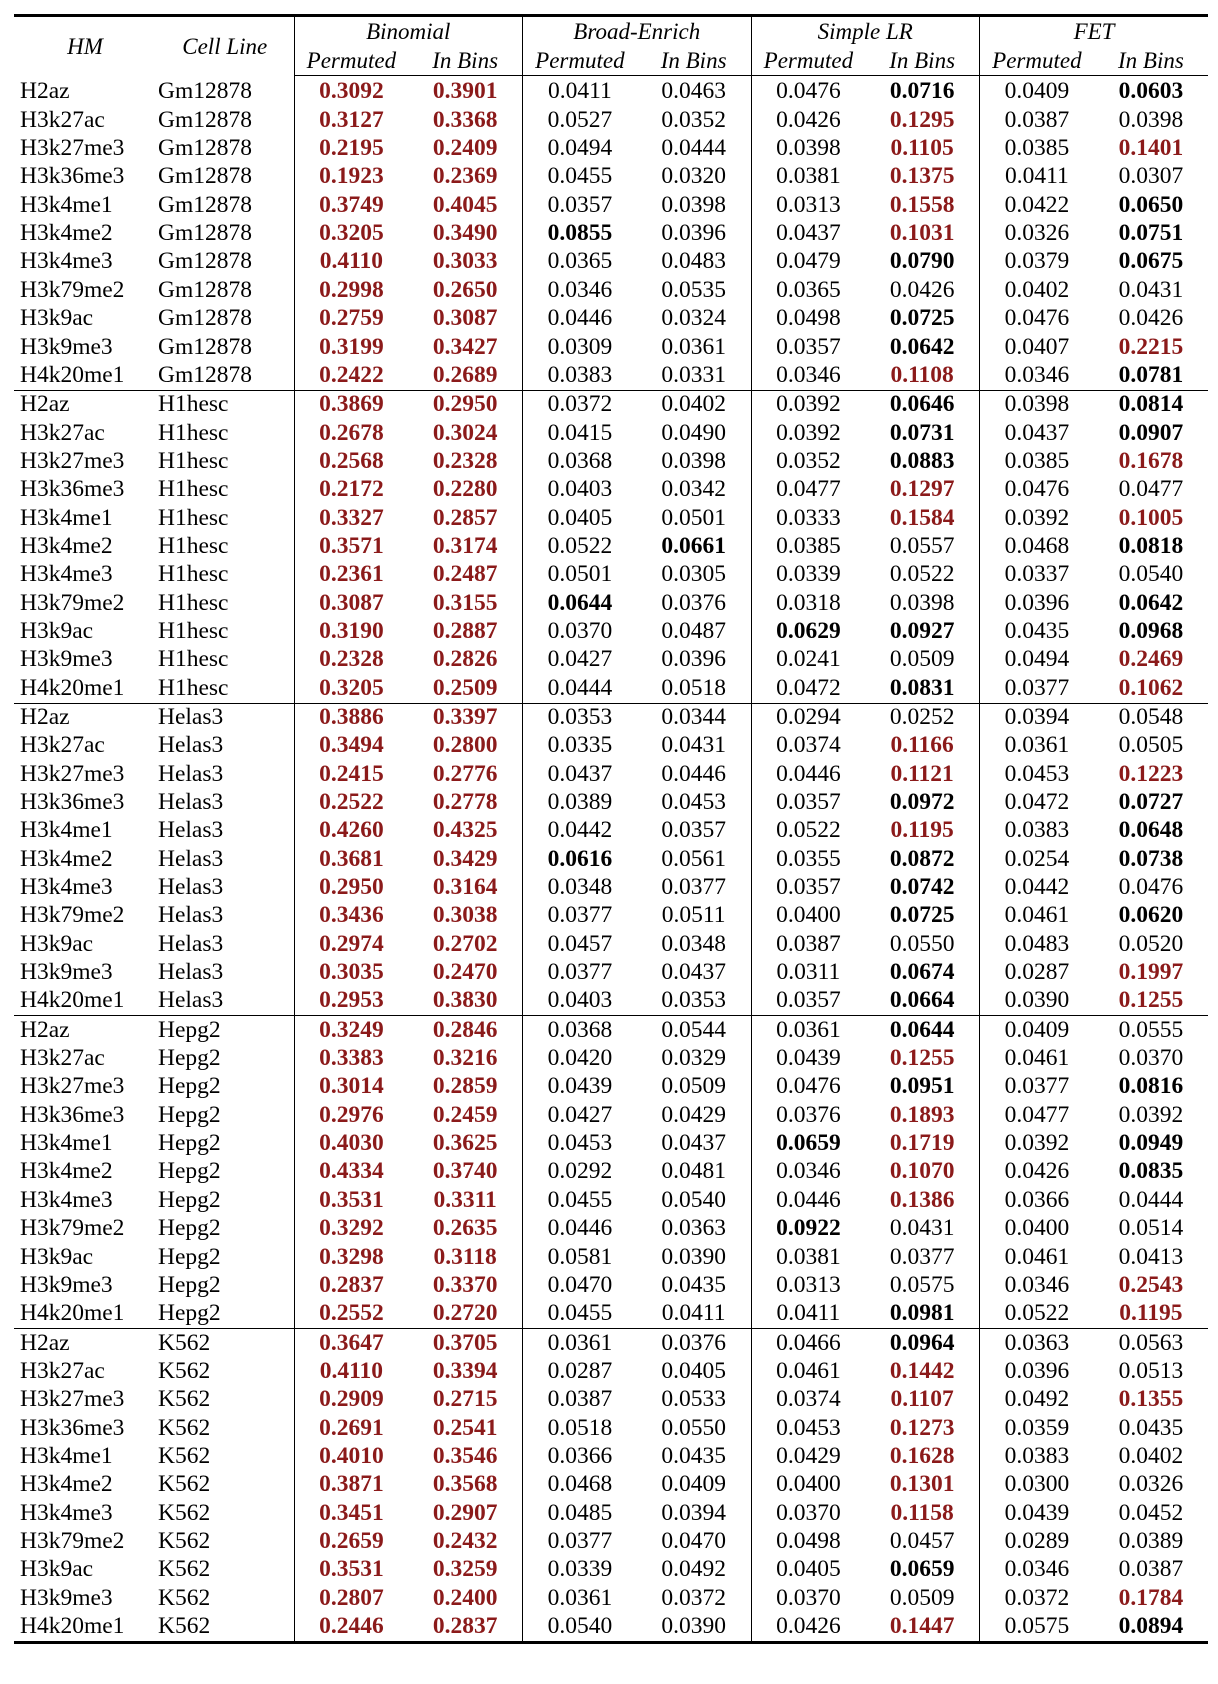 The image size is (1218, 1684). What do you see at coordinates (62, 1058) in the screenshot?
I see `cell-histone-mark: H3k27ac` at bounding box center [62, 1058].